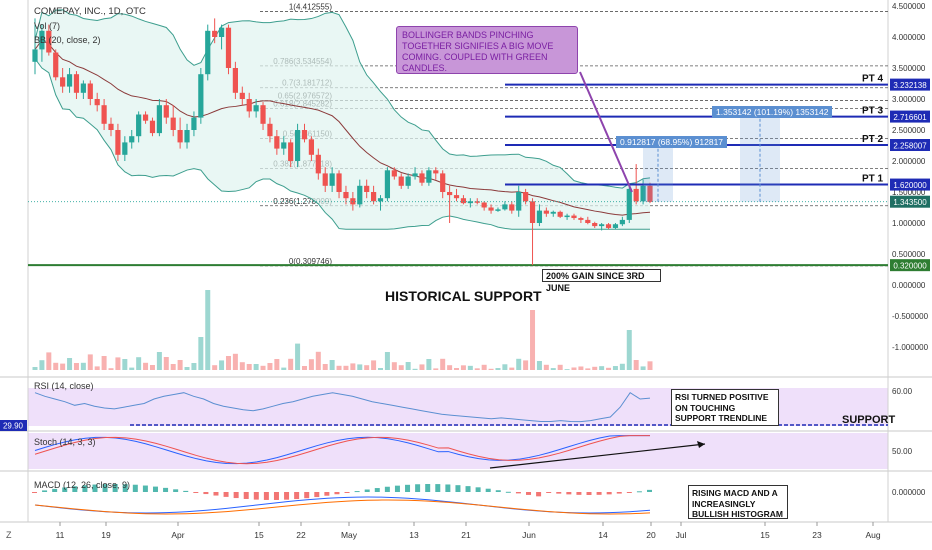 This screenshot has height=550, width=932. I want to click on stoch-k-line, so click(342, 450).